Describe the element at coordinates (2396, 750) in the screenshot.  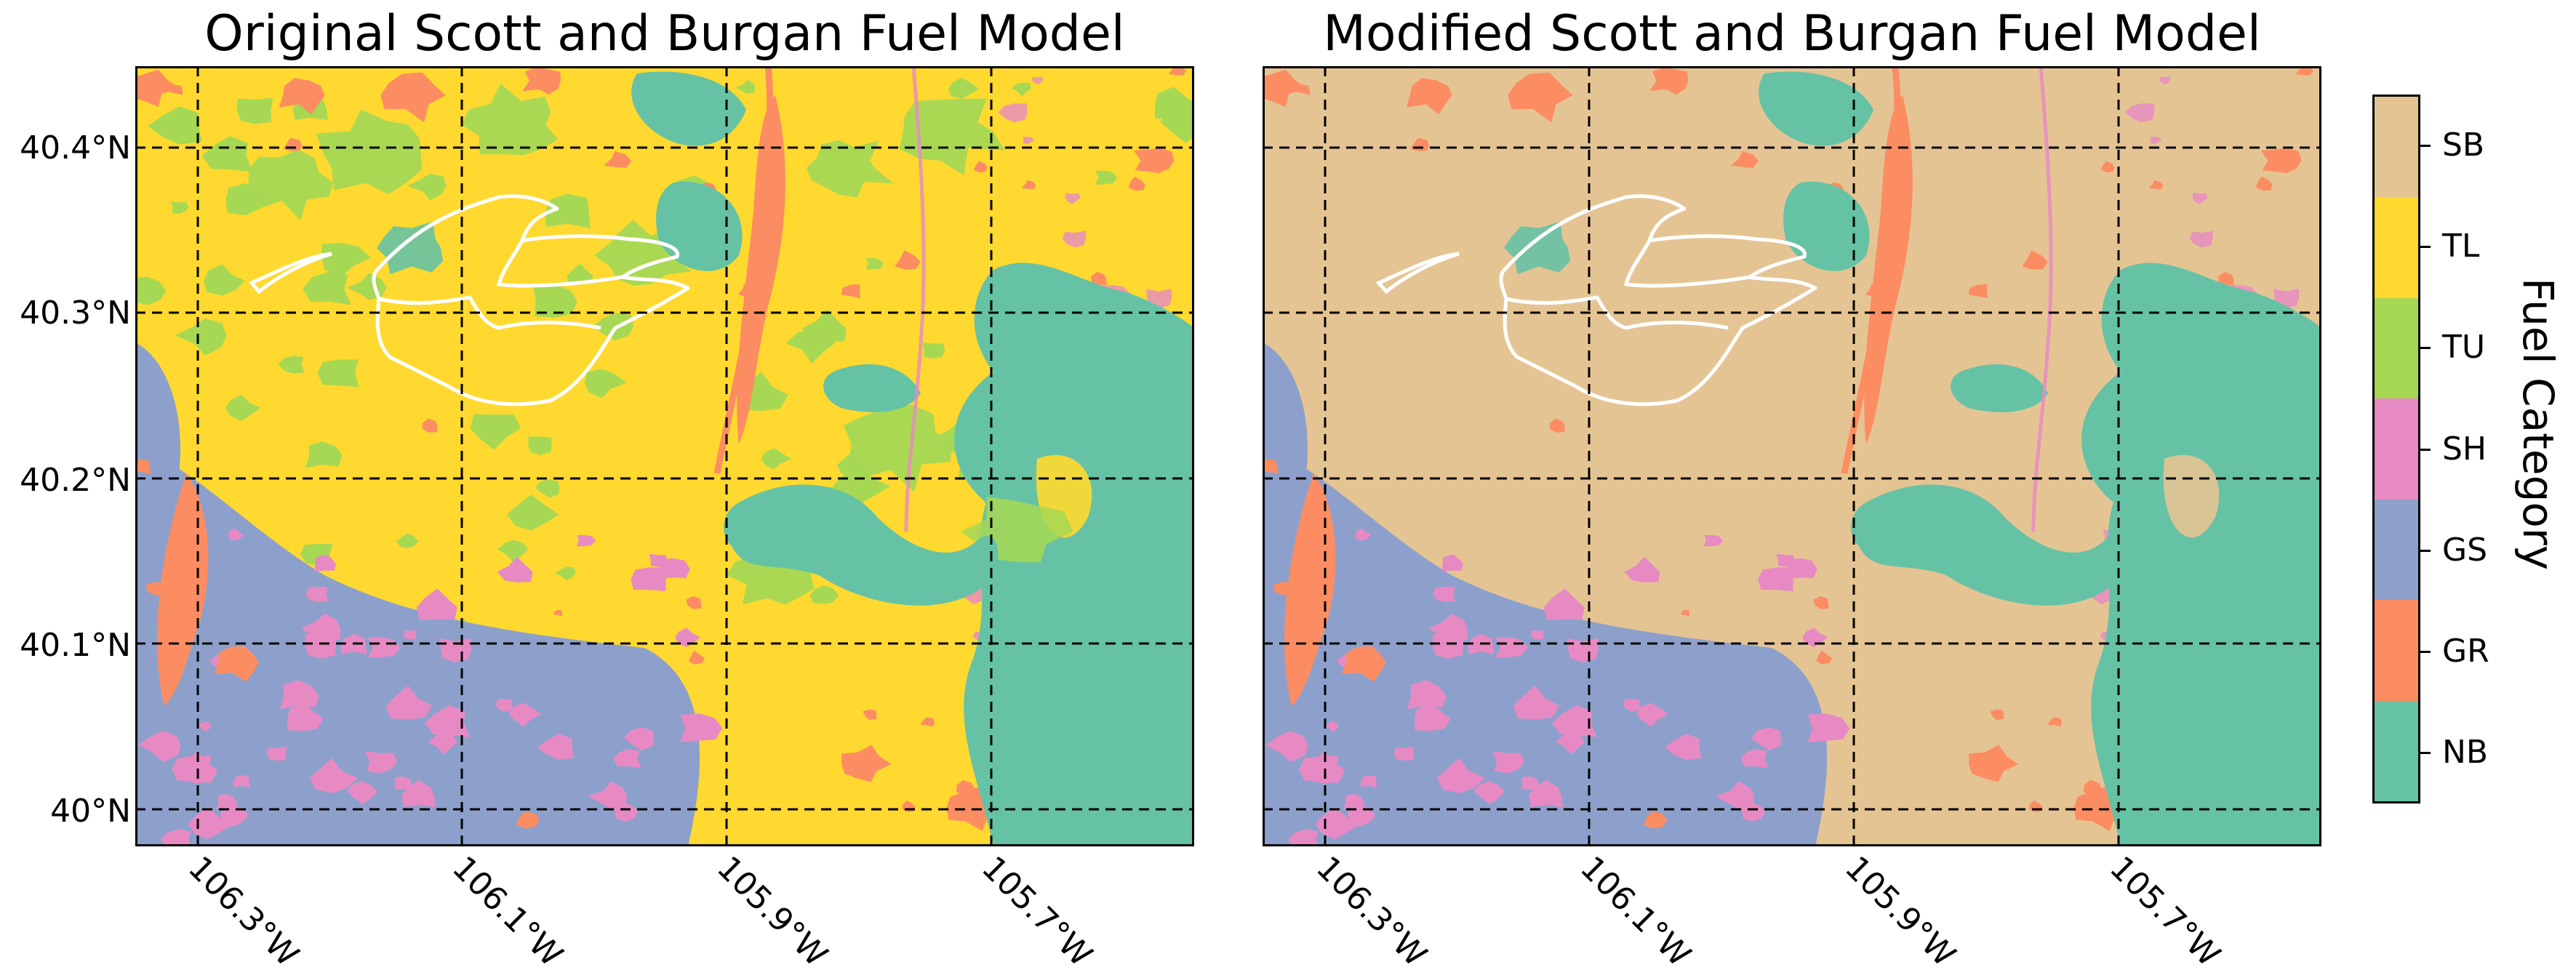
I see `colorbar-swatch-nb` at that location.